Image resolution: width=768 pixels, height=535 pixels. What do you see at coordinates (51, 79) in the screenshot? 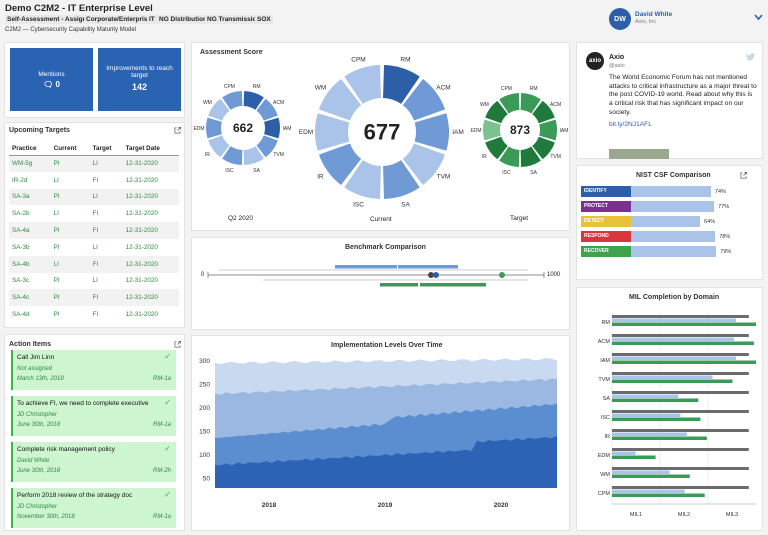
I see `mentions-tile: Mentions 🗨 0` at bounding box center [51, 79].